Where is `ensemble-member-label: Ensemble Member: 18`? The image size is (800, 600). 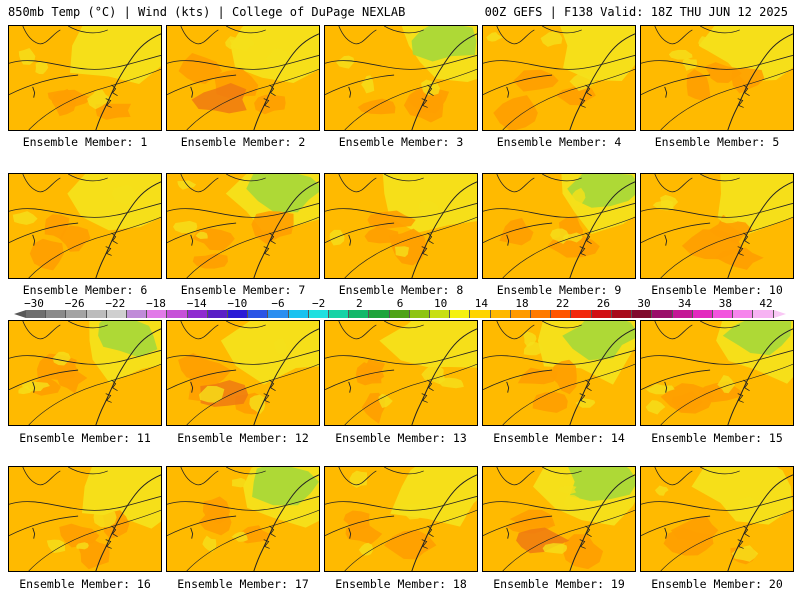
ensemble-member-label: Ensemble Member: 18 is located at coordinates (401, 584).